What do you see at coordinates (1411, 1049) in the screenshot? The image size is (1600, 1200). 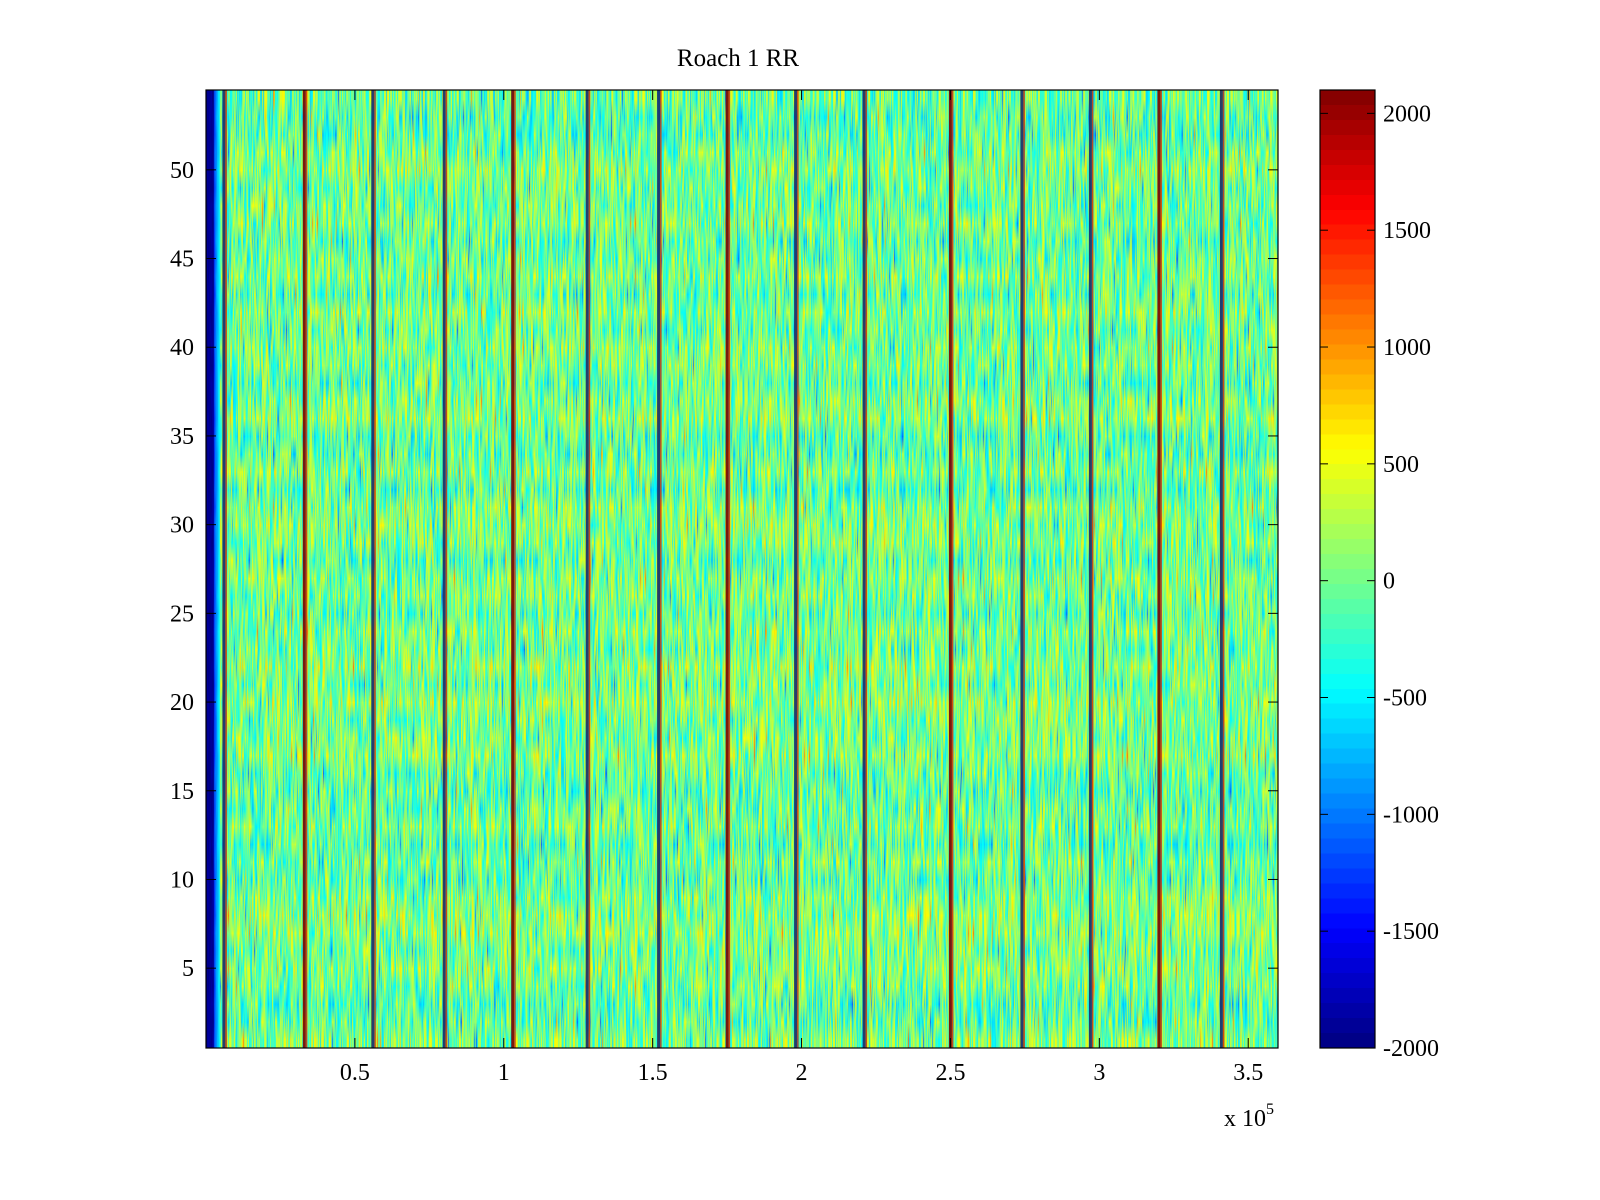 I see `colorbar-tick-label: -2000` at bounding box center [1411, 1049].